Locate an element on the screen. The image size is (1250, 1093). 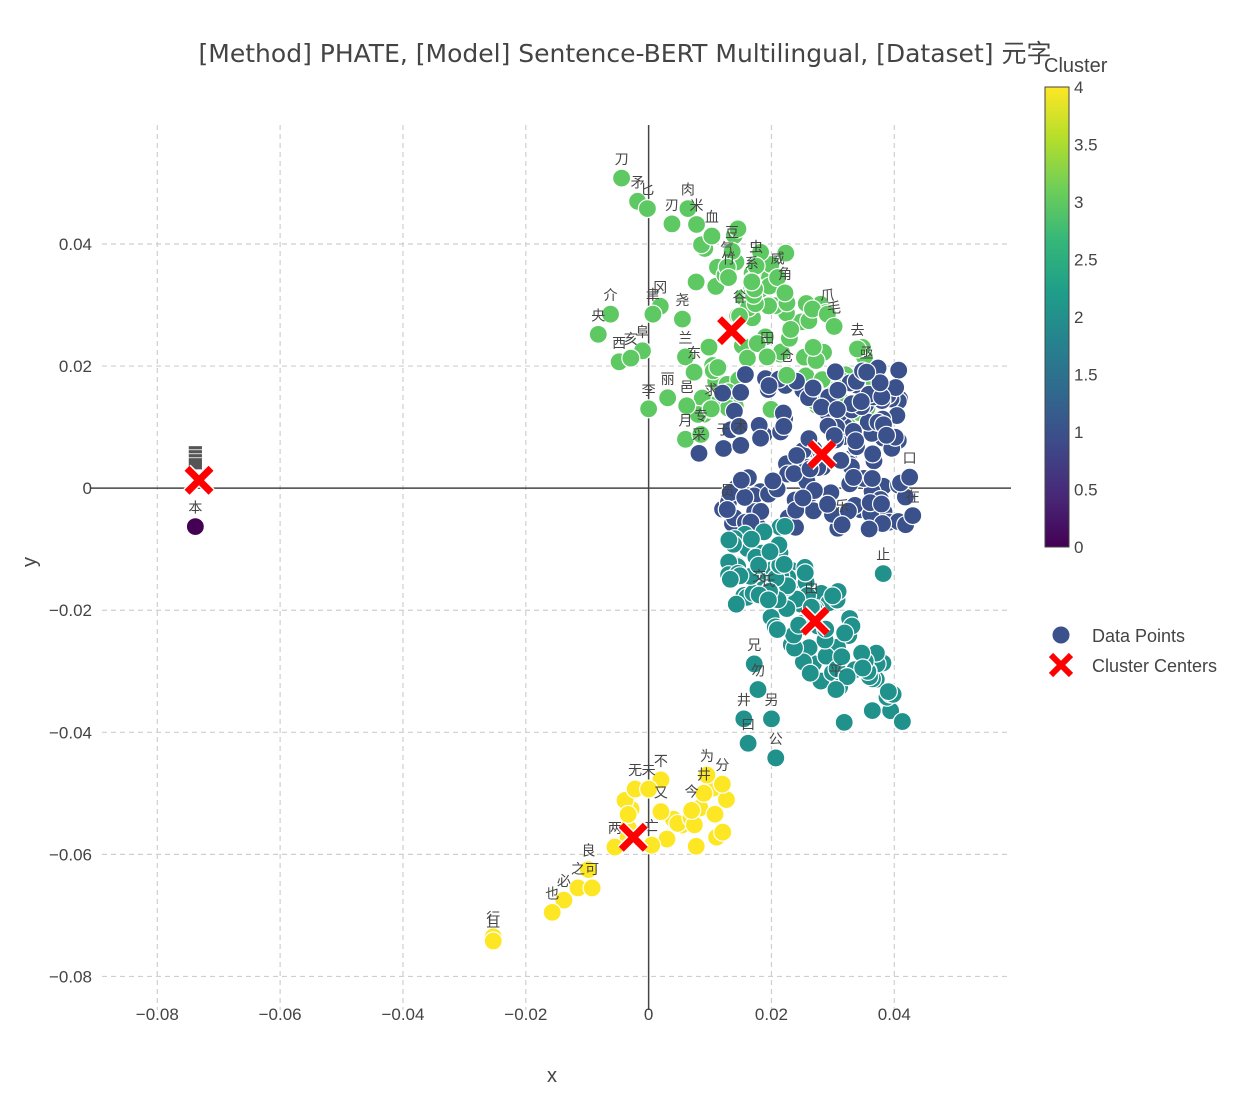
point-label: 兰 is located at coordinates (685, 339).